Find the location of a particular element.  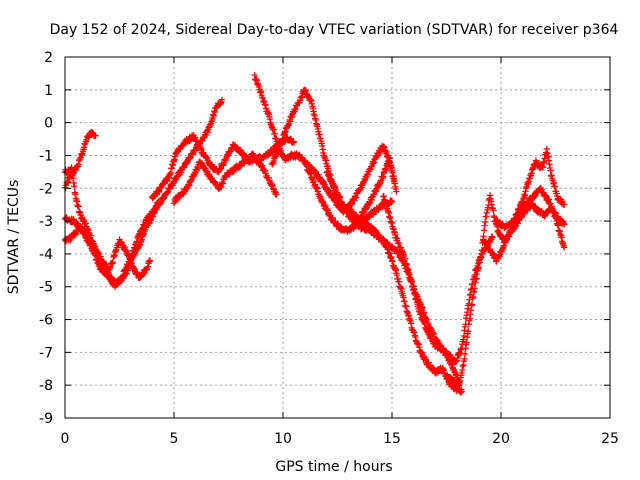

x-tick-label: 20 is located at coordinates (501, 439).